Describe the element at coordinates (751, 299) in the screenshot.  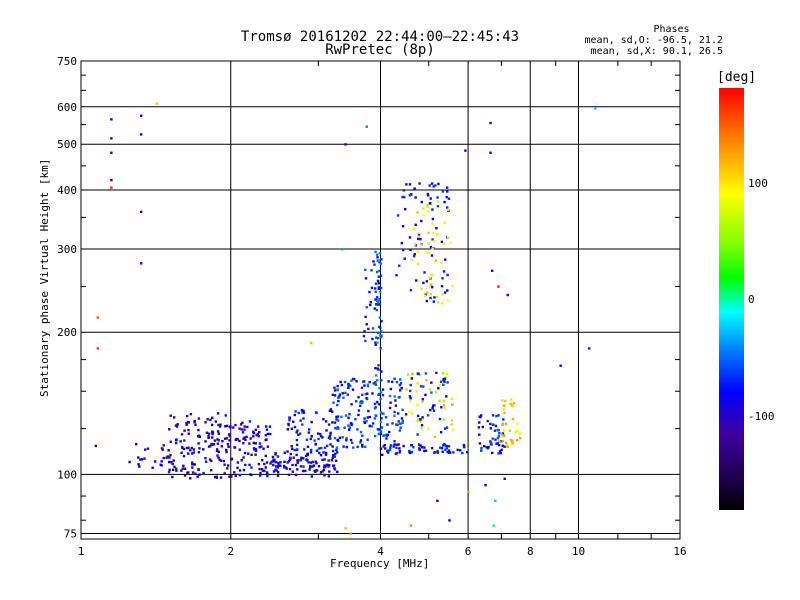
I see `colorbar-tick-0: 0` at that location.